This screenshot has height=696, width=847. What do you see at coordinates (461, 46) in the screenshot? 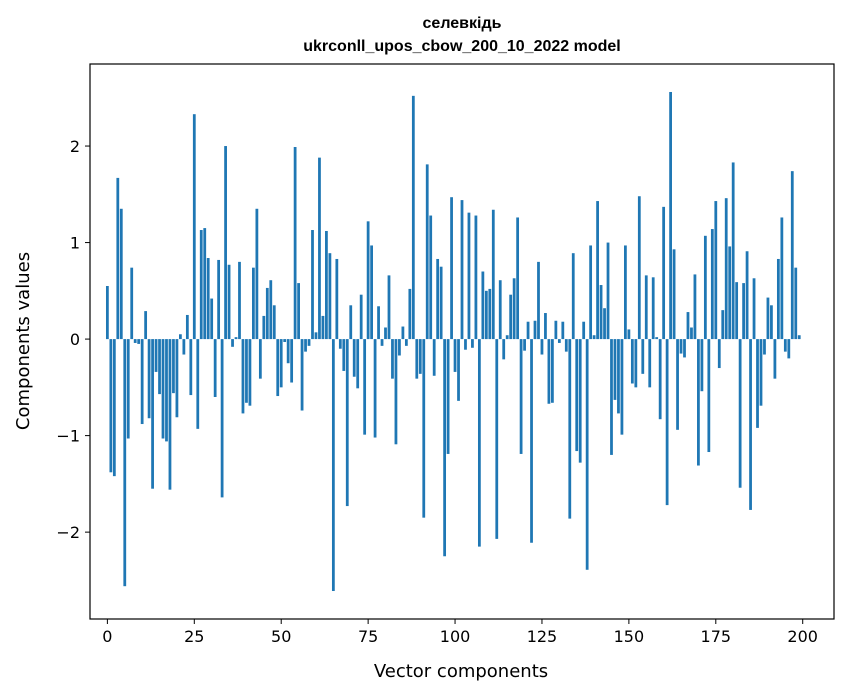
I see `chart-subtitle: ukrconll_upos_cbow_200_10_2022 model` at bounding box center [461, 46].